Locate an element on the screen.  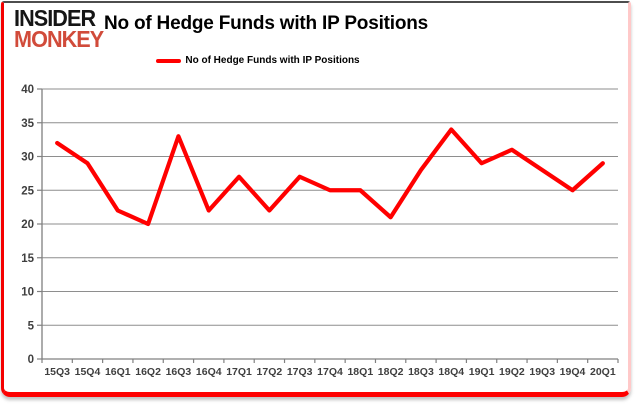
logo-line-insider: INSIDER is located at coordinates (55, 18).